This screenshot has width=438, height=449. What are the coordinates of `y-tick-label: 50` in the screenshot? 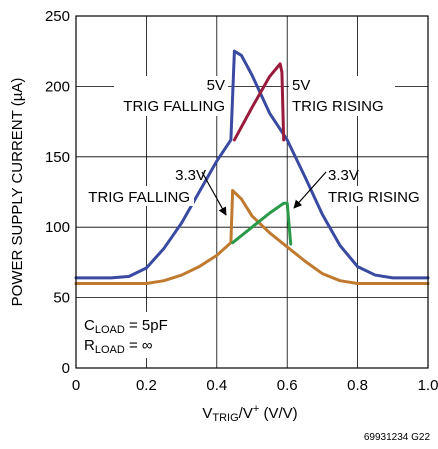 It's located at (61, 298).